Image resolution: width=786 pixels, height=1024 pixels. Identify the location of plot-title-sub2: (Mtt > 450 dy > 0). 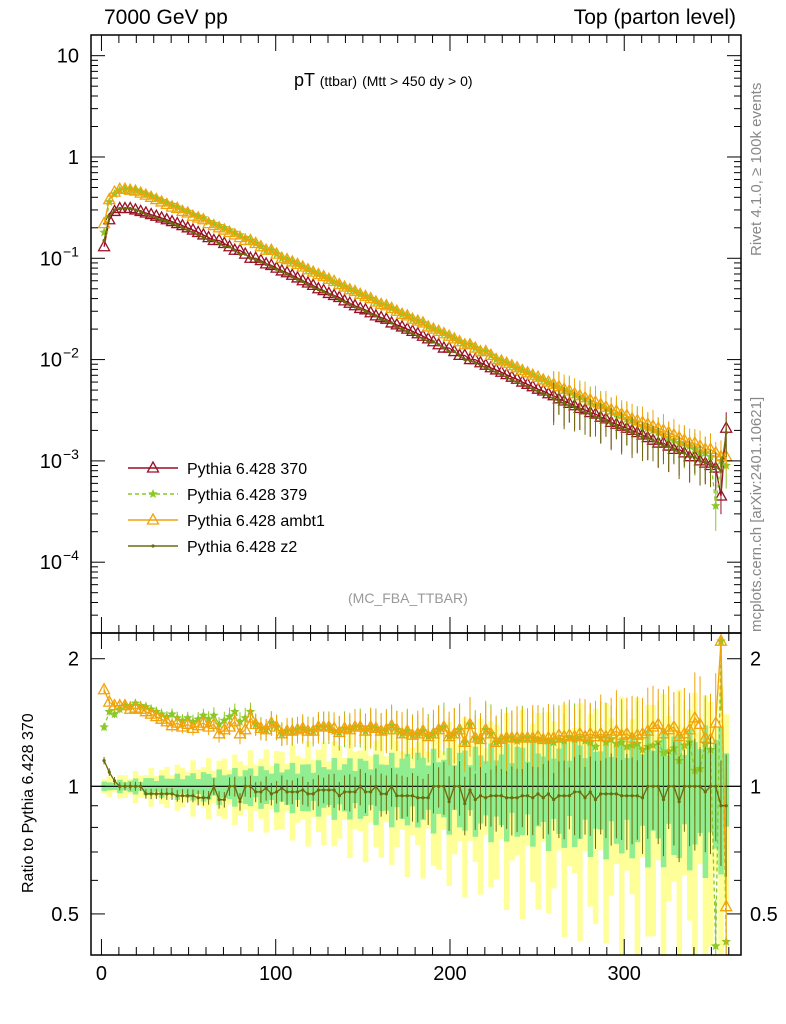
(417, 81).